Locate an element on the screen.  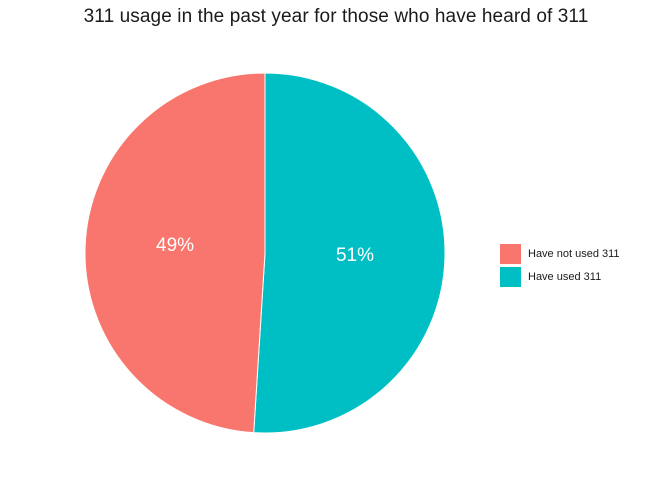
legend-label-used: Have used 311 is located at coordinates (565, 276).